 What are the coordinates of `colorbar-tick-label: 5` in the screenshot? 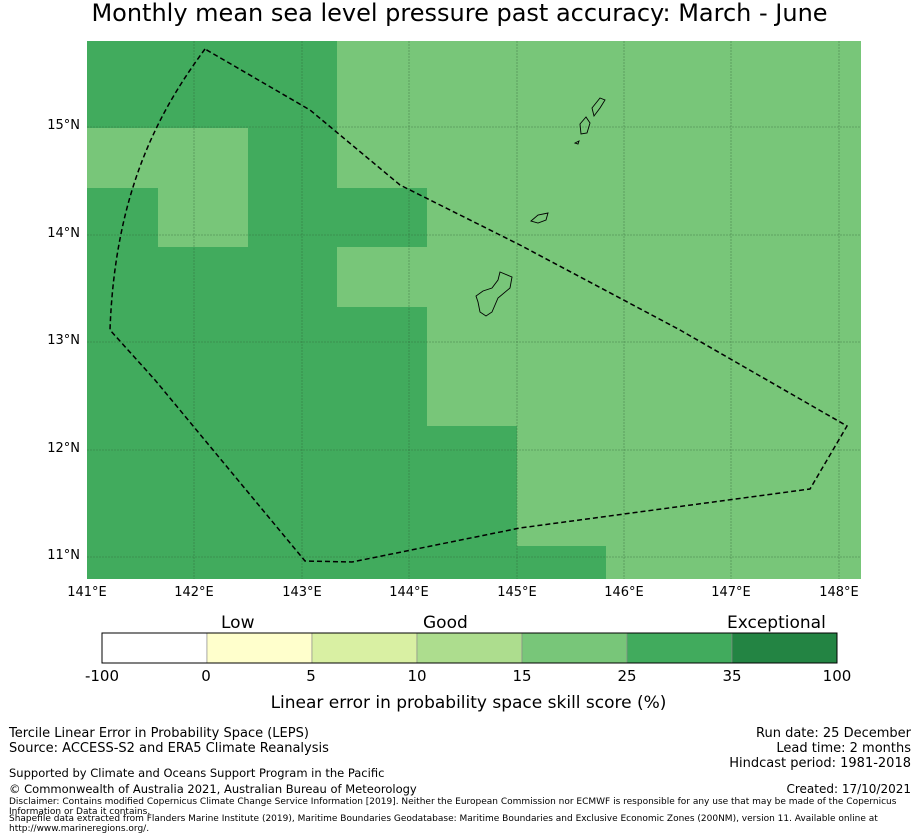 It's located at (311, 676).